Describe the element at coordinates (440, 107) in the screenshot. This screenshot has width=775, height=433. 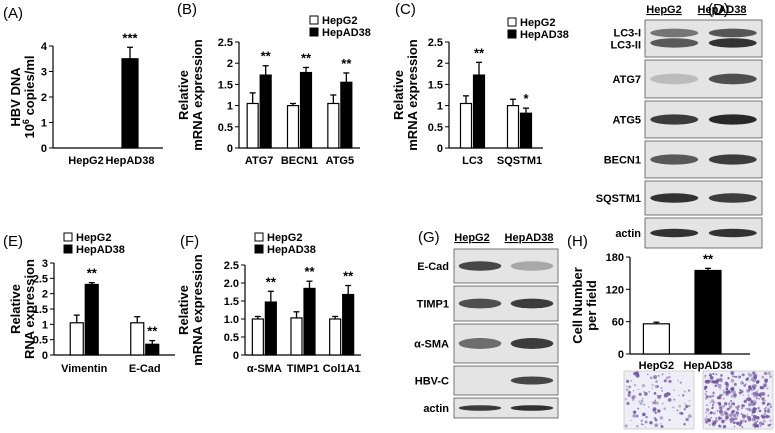
I see `y-tick-label: 1` at that location.